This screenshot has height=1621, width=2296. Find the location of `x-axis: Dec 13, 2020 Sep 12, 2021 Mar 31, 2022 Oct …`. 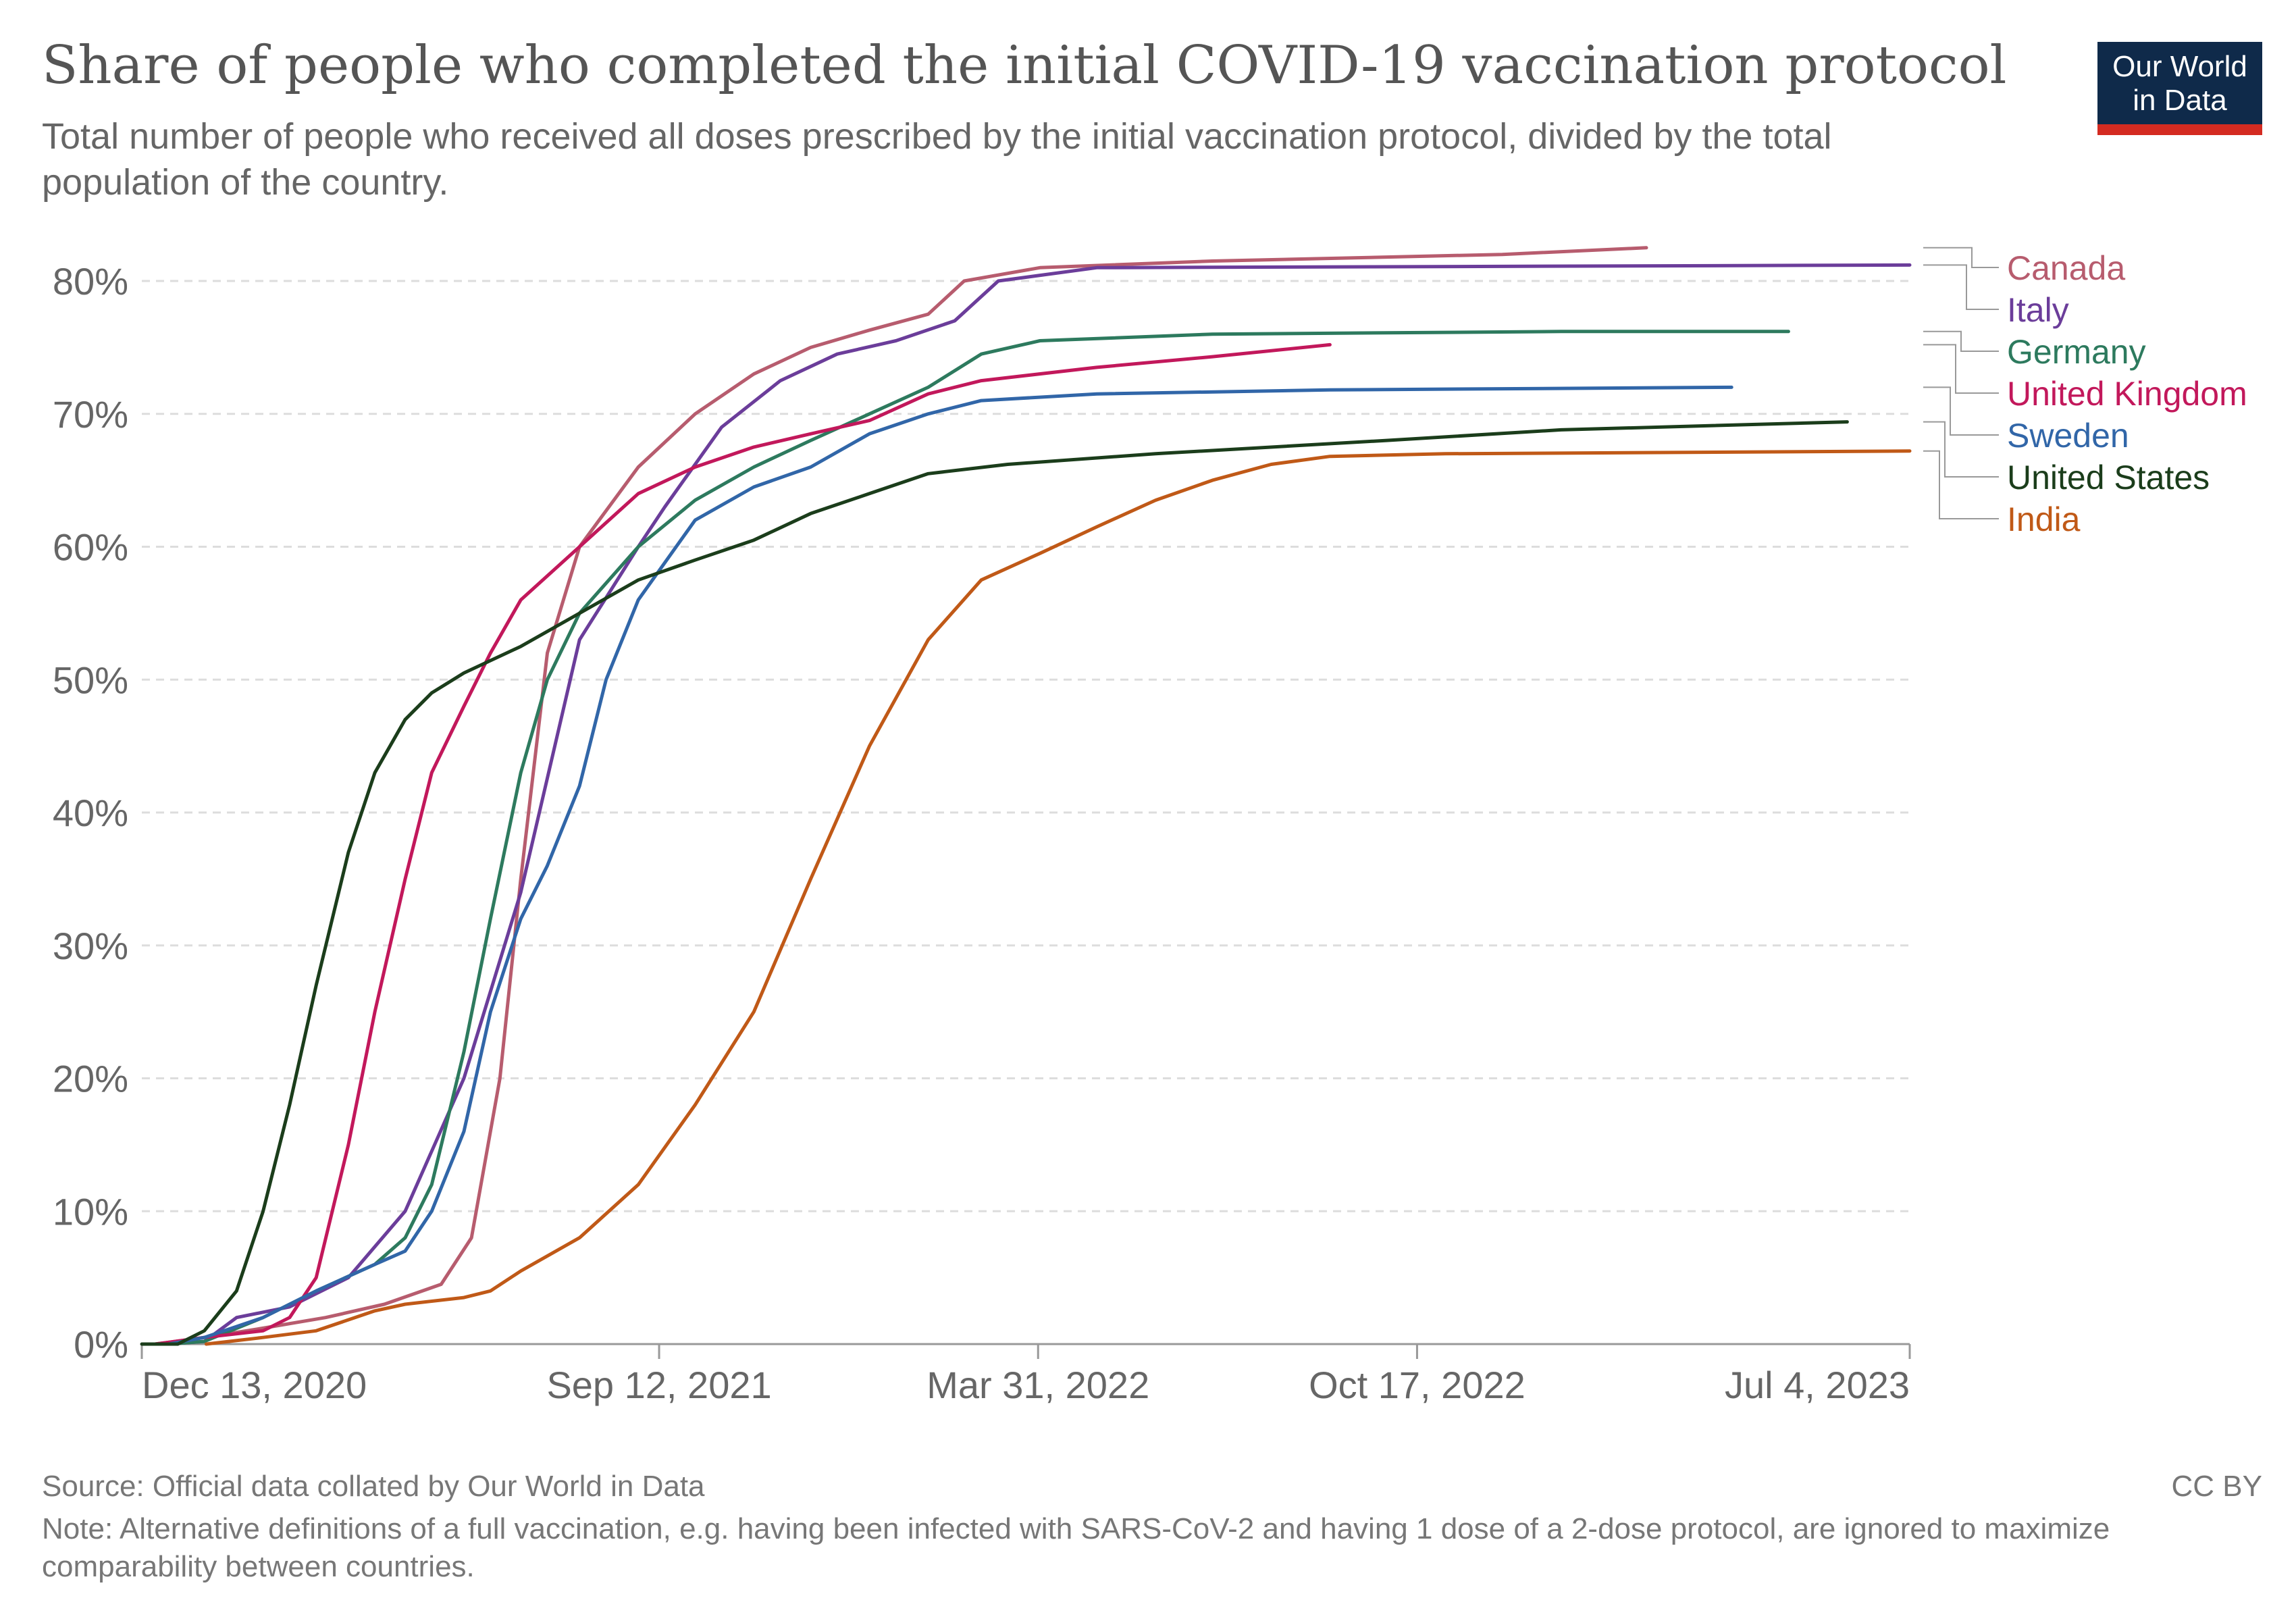

x-axis: Dec 13, 2020 Sep 12, 2021 Mar 31, 2022 Oct … is located at coordinates (1025, 1374).